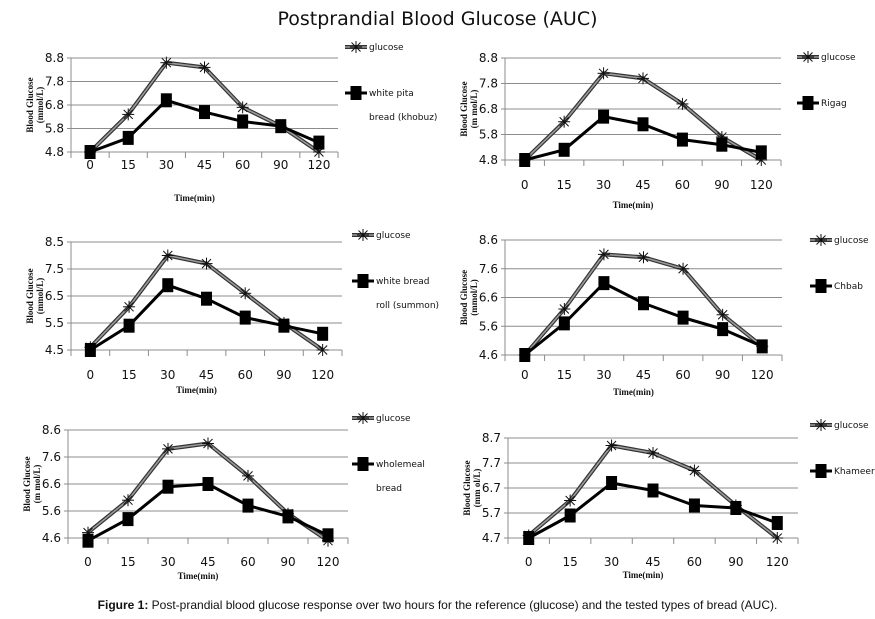 Image resolution: width=875 pixels, height=619 pixels. What do you see at coordinates (488, 326) in the screenshot?
I see `y-tick-label: 5.6` at bounding box center [488, 326].